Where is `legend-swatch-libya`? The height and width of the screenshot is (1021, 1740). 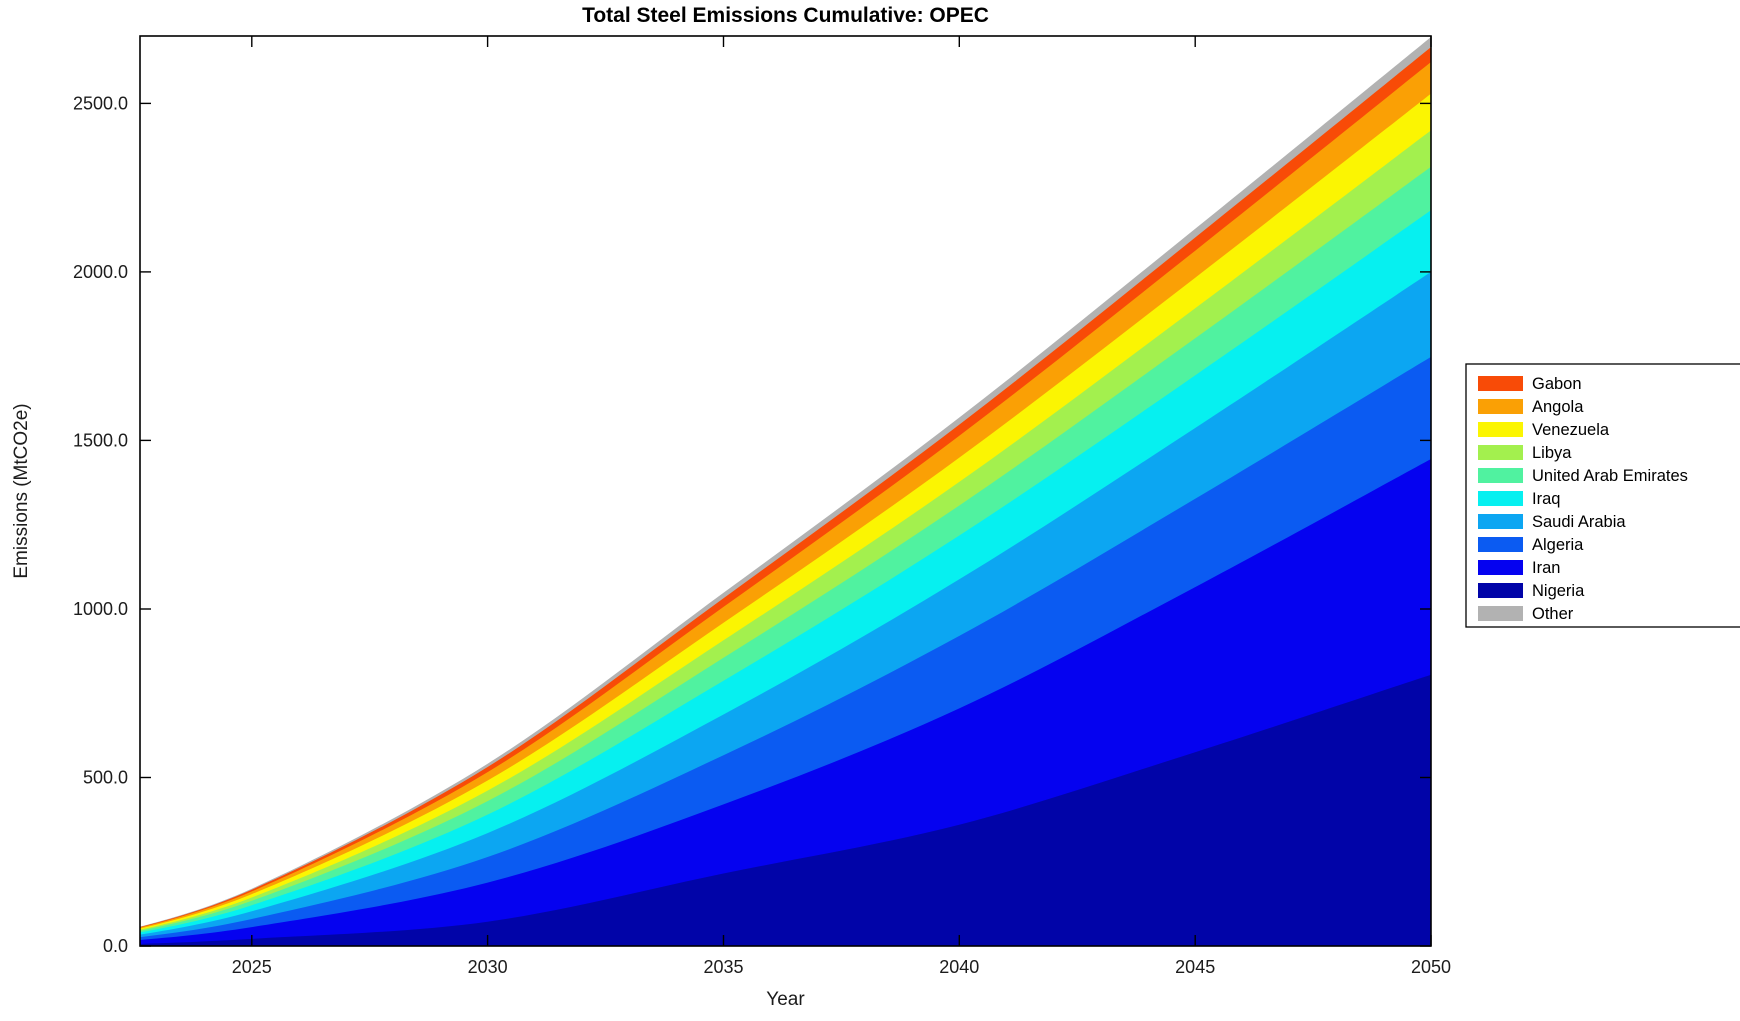
legend-swatch-libya is located at coordinates (1500, 452).